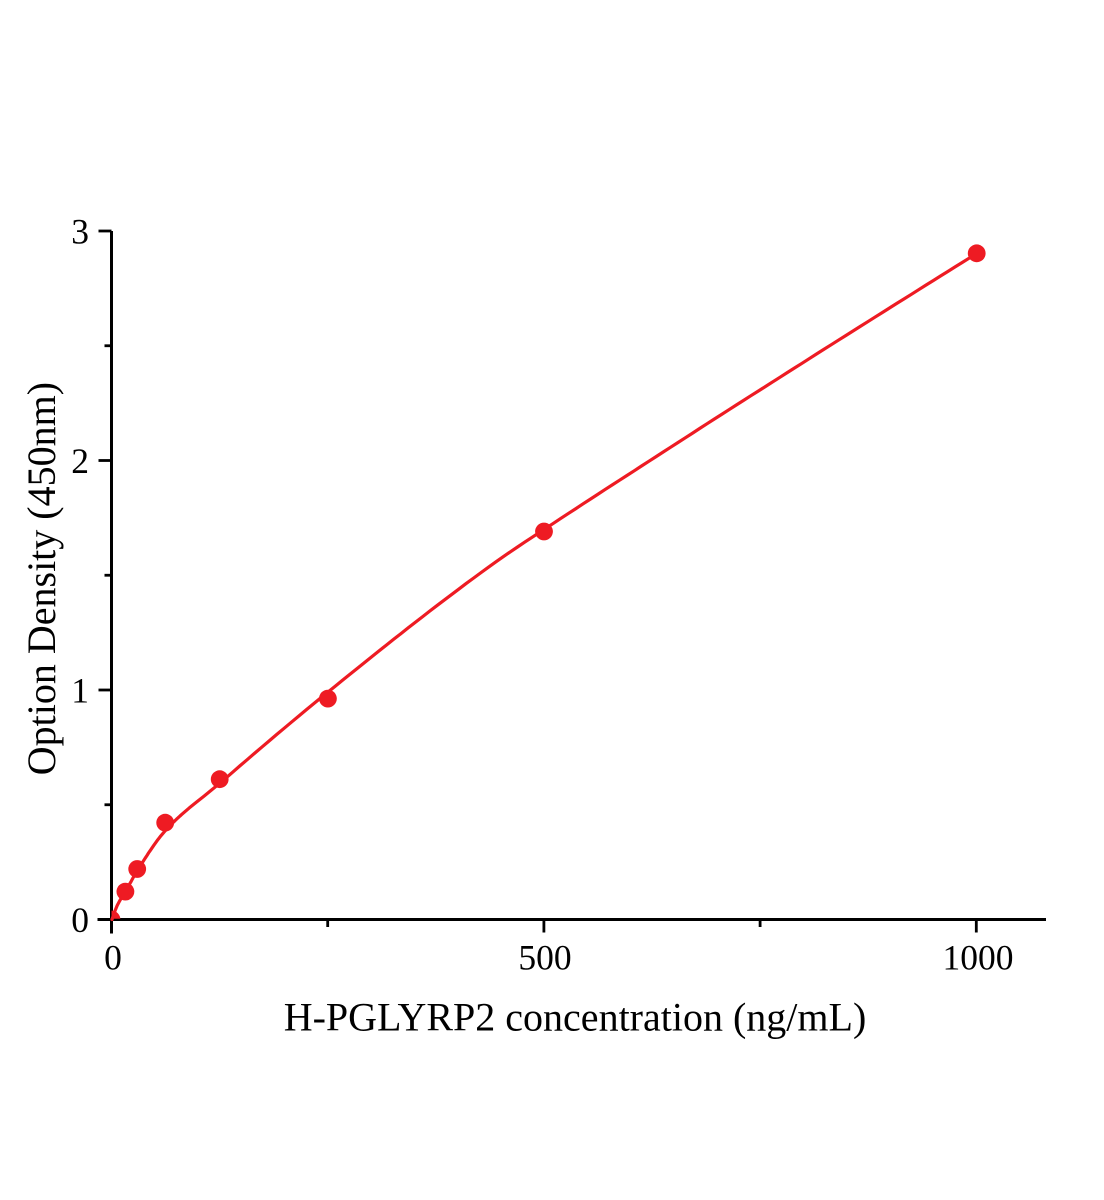 This screenshot has height=1200, width=1104. What do you see at coordinates (80, 461) in the screenshot?
I see `svg-text: 2` at bounding box center [80, 461].